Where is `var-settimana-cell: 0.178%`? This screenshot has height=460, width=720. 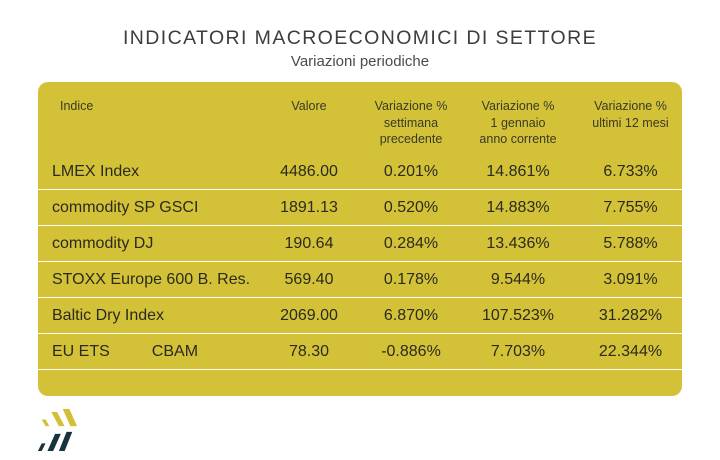 var-settimana-cell: 0.178% is located at coordinates (411, 279).